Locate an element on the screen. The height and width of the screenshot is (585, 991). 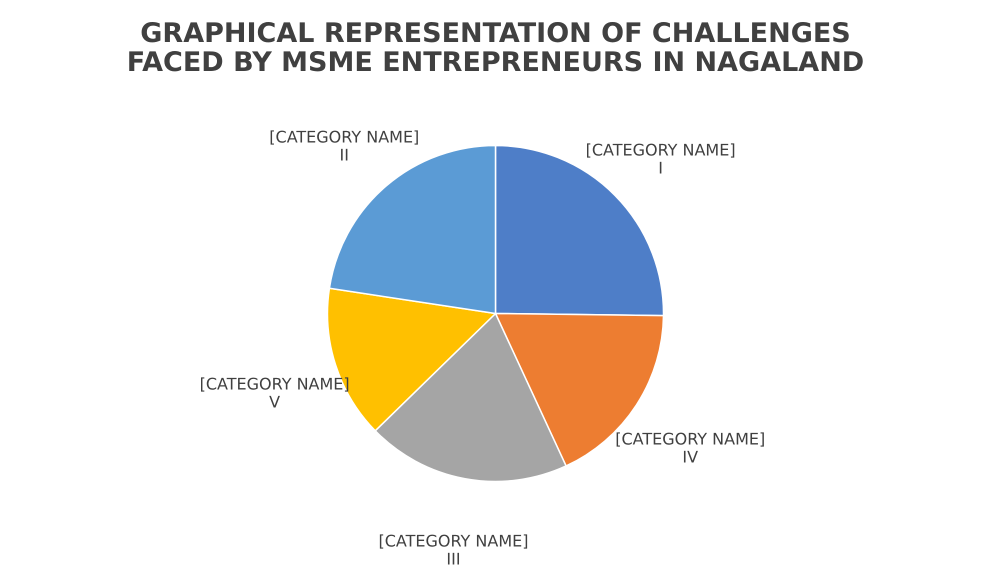
slice-label: [CATEGORY NAME] I is located at coordinates (661, 159).